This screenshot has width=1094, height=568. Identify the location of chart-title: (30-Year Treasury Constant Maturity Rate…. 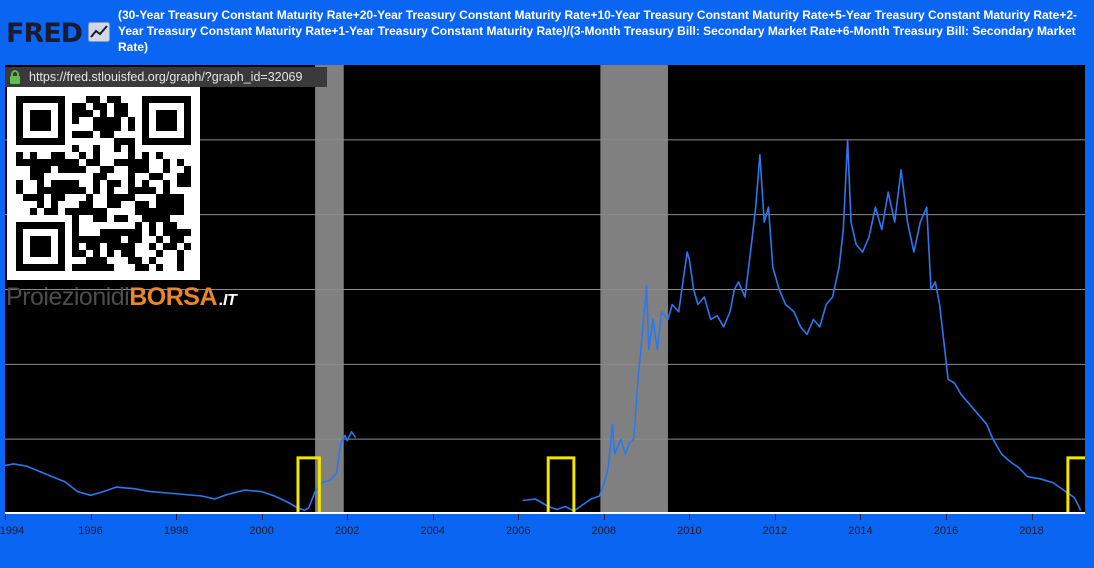
(598, 31).